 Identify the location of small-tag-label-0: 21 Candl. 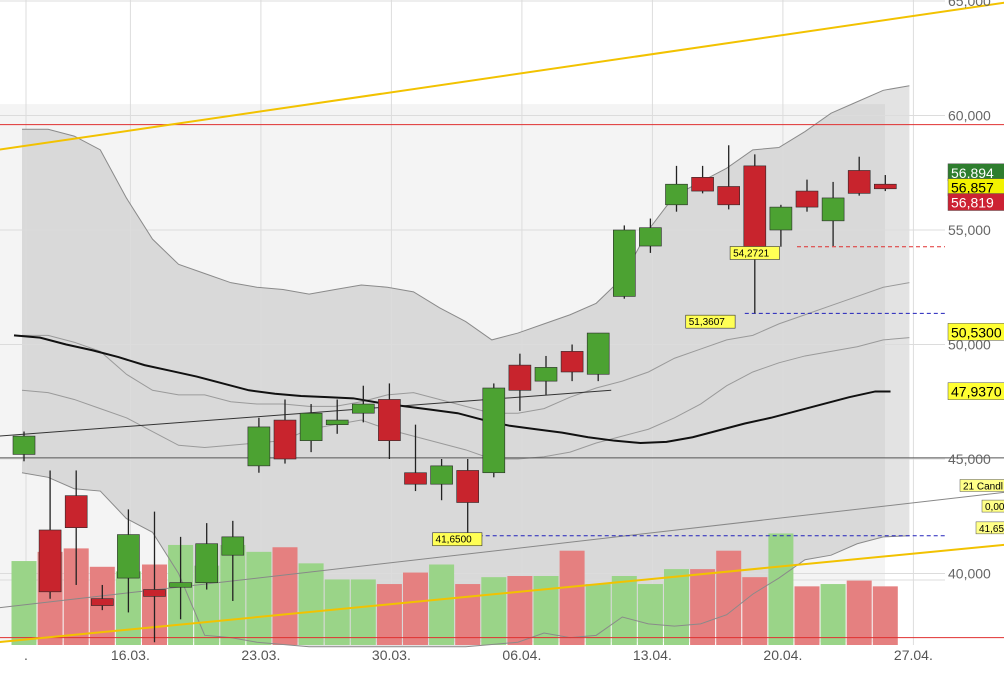
(983, 486).